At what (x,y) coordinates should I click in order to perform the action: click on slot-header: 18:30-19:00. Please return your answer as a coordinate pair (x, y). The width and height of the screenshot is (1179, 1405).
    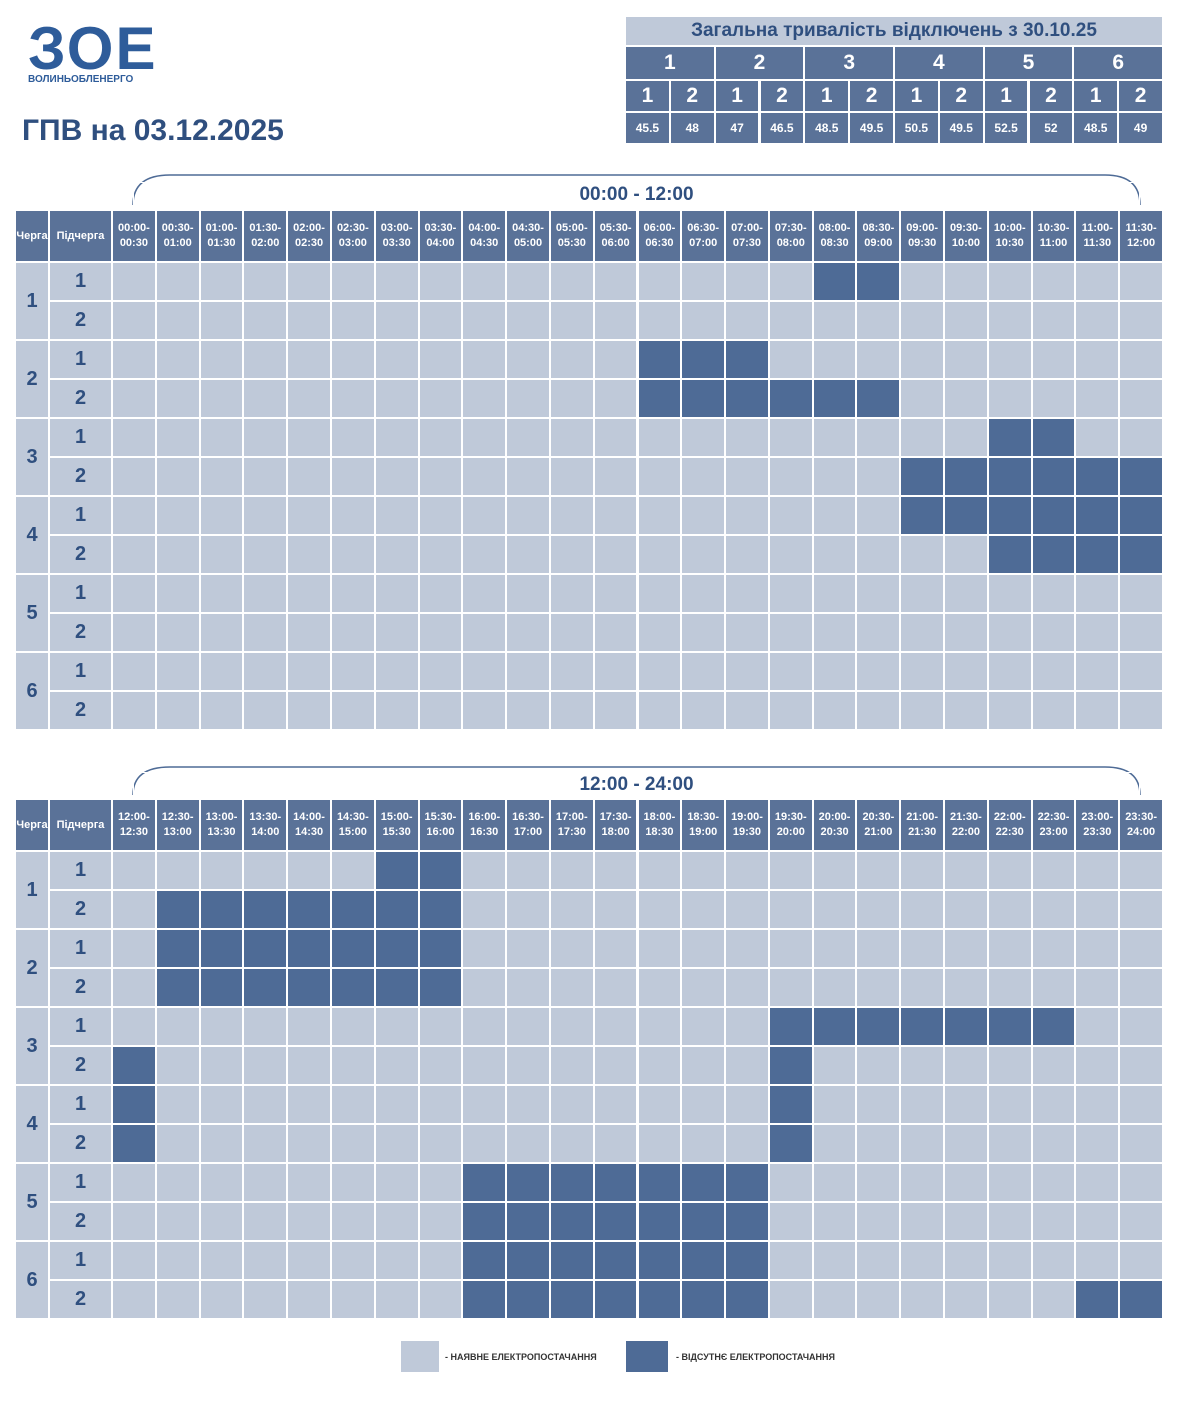
    Looking at the image, I should click on (703, 825).